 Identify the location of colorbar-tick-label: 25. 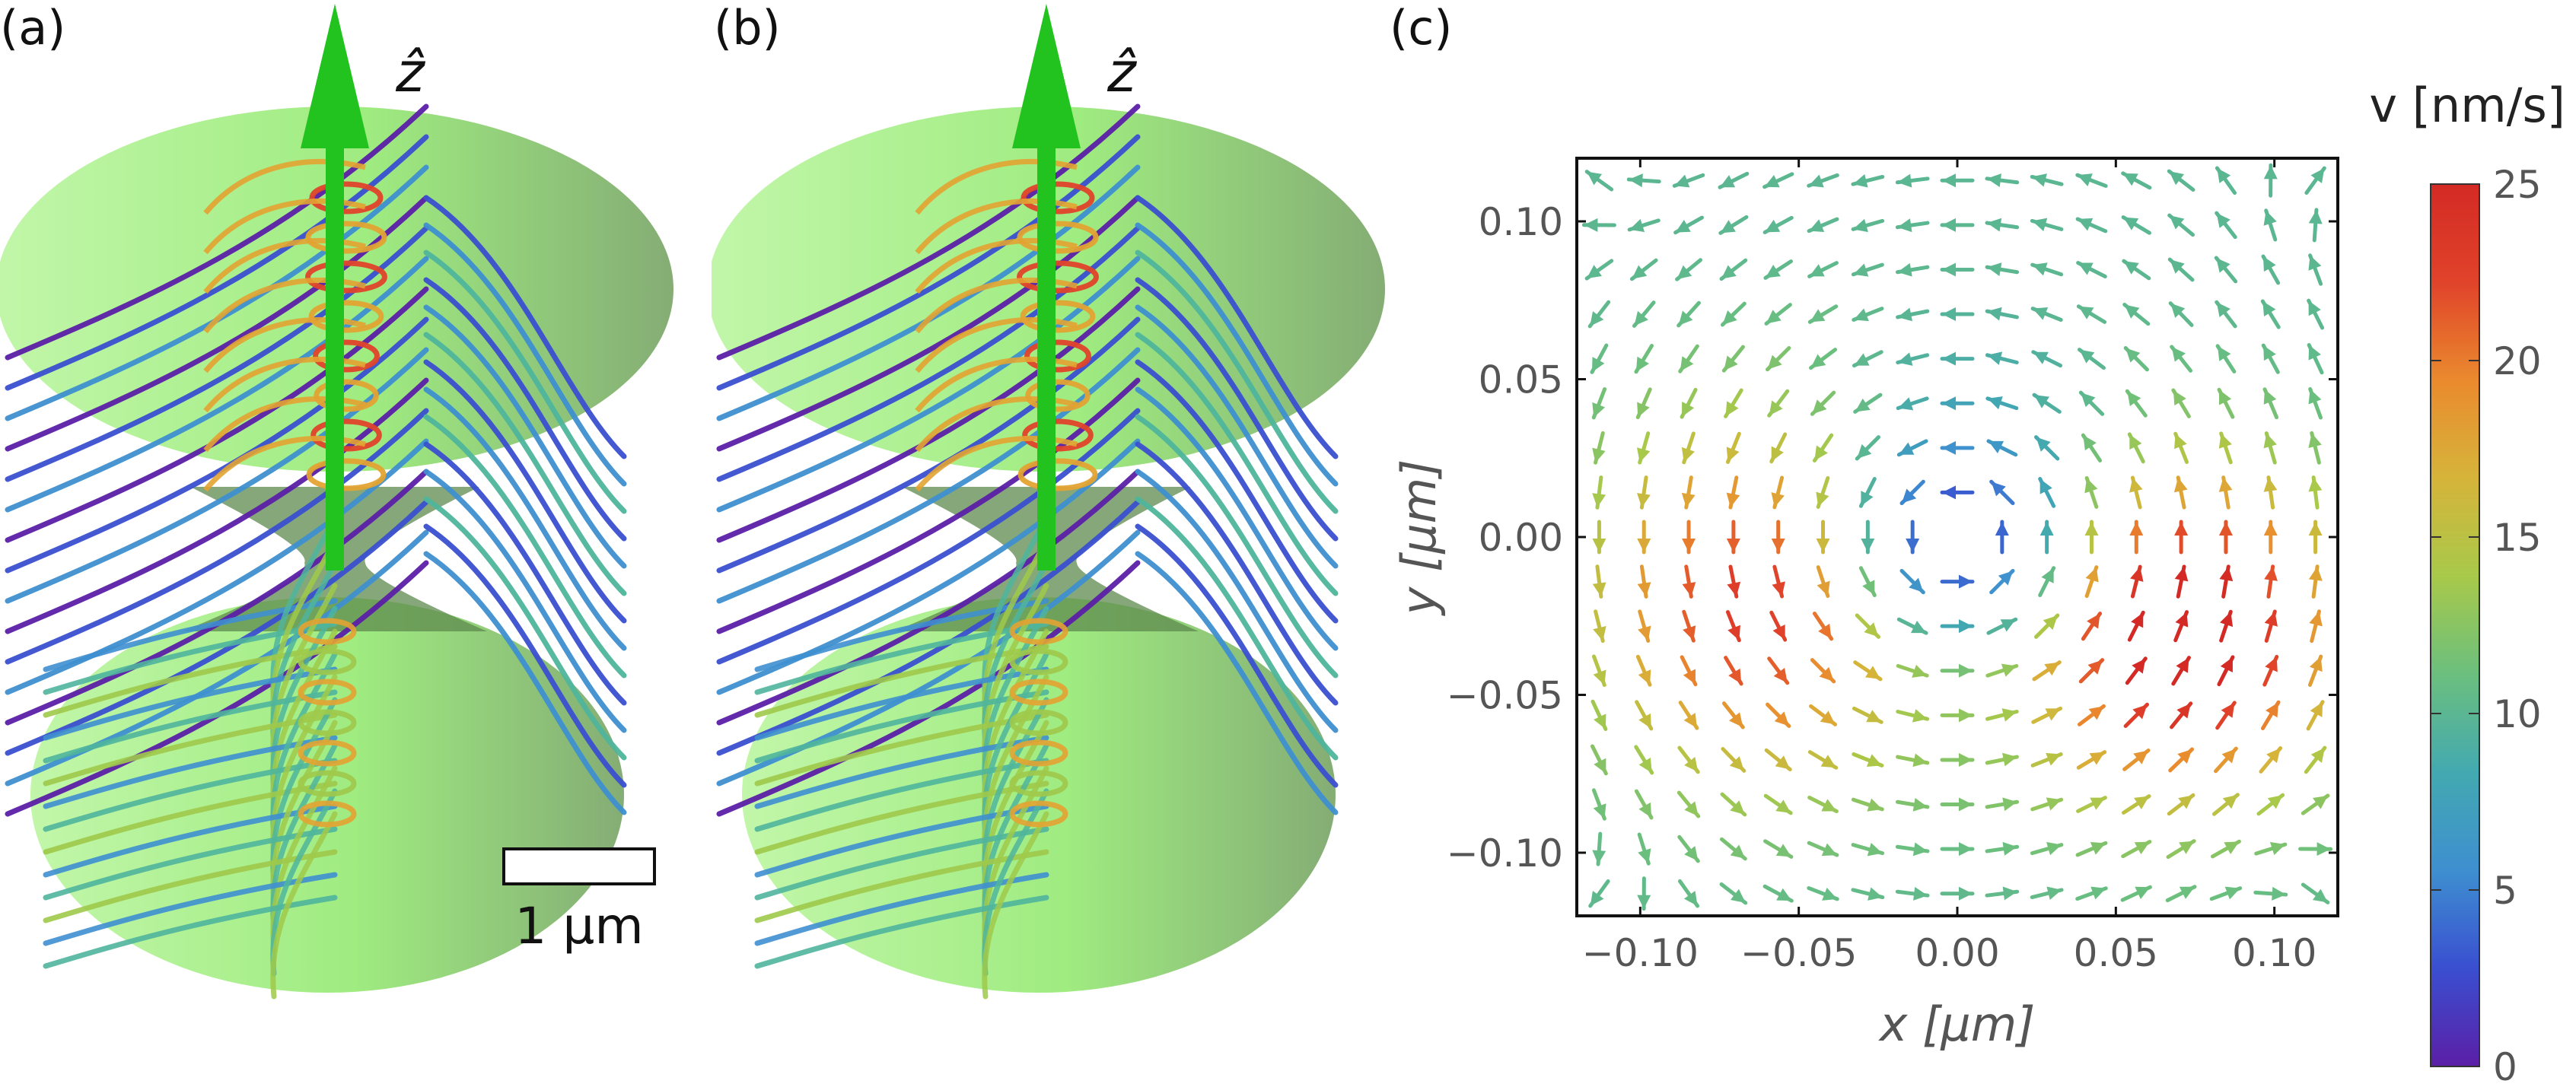
(2517, 185).